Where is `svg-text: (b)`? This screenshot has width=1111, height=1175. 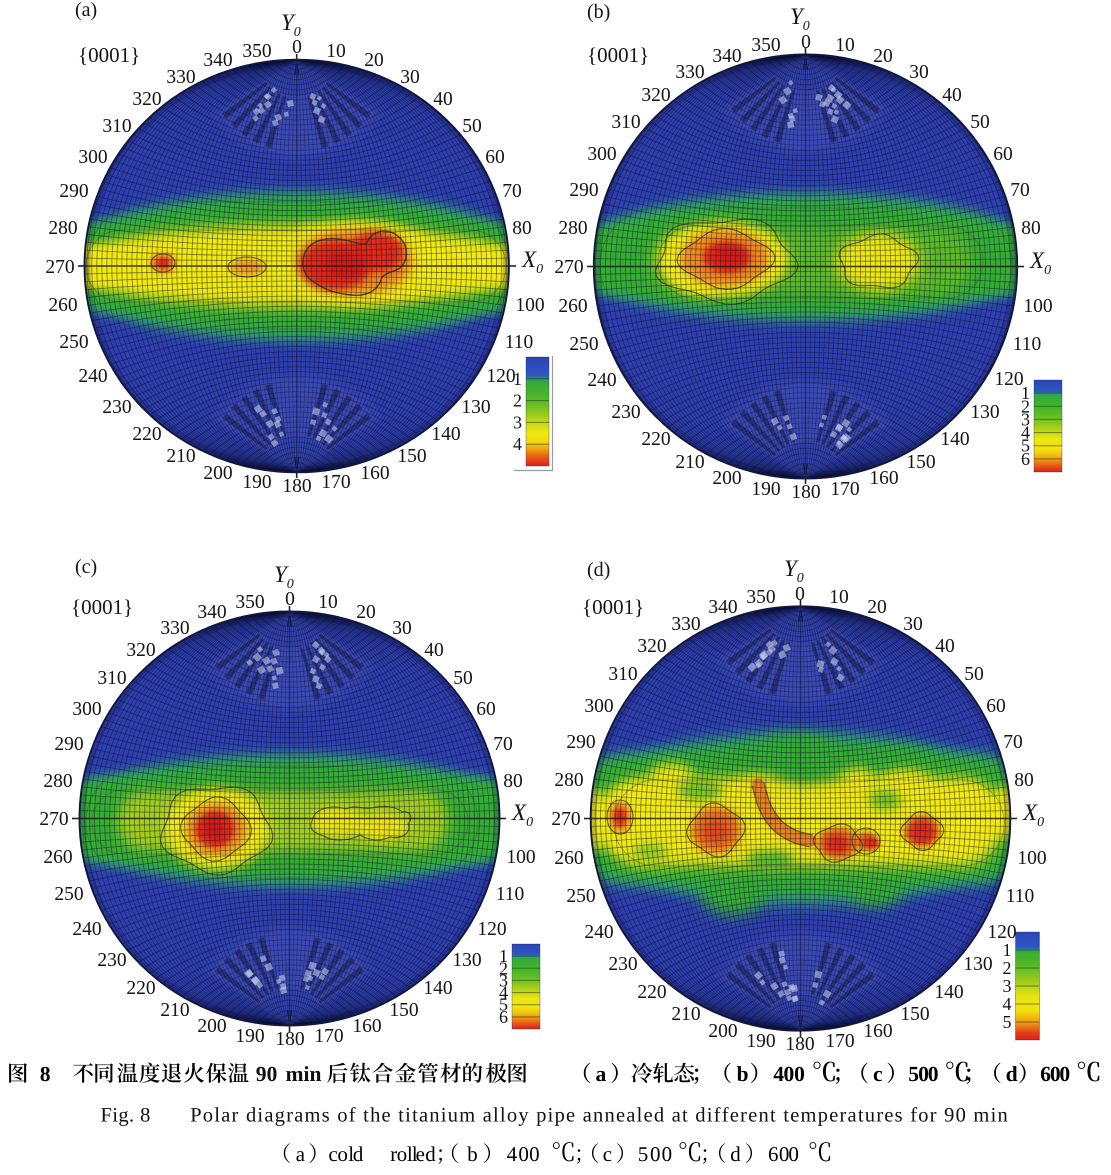
svg-text: (b) is located at coordinates (598, 12).